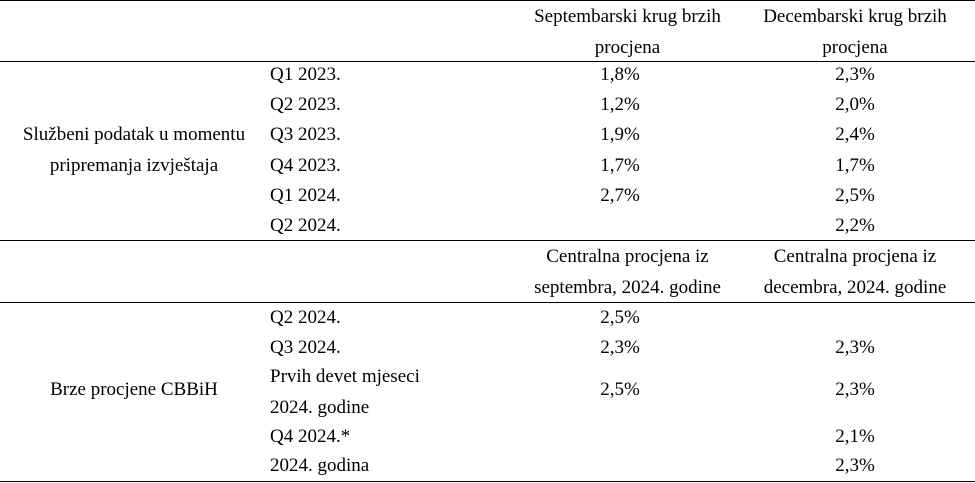 This screenshot has width=975, height=483. I want to click on header-september-round-line2: procjena, so click(627, 47).